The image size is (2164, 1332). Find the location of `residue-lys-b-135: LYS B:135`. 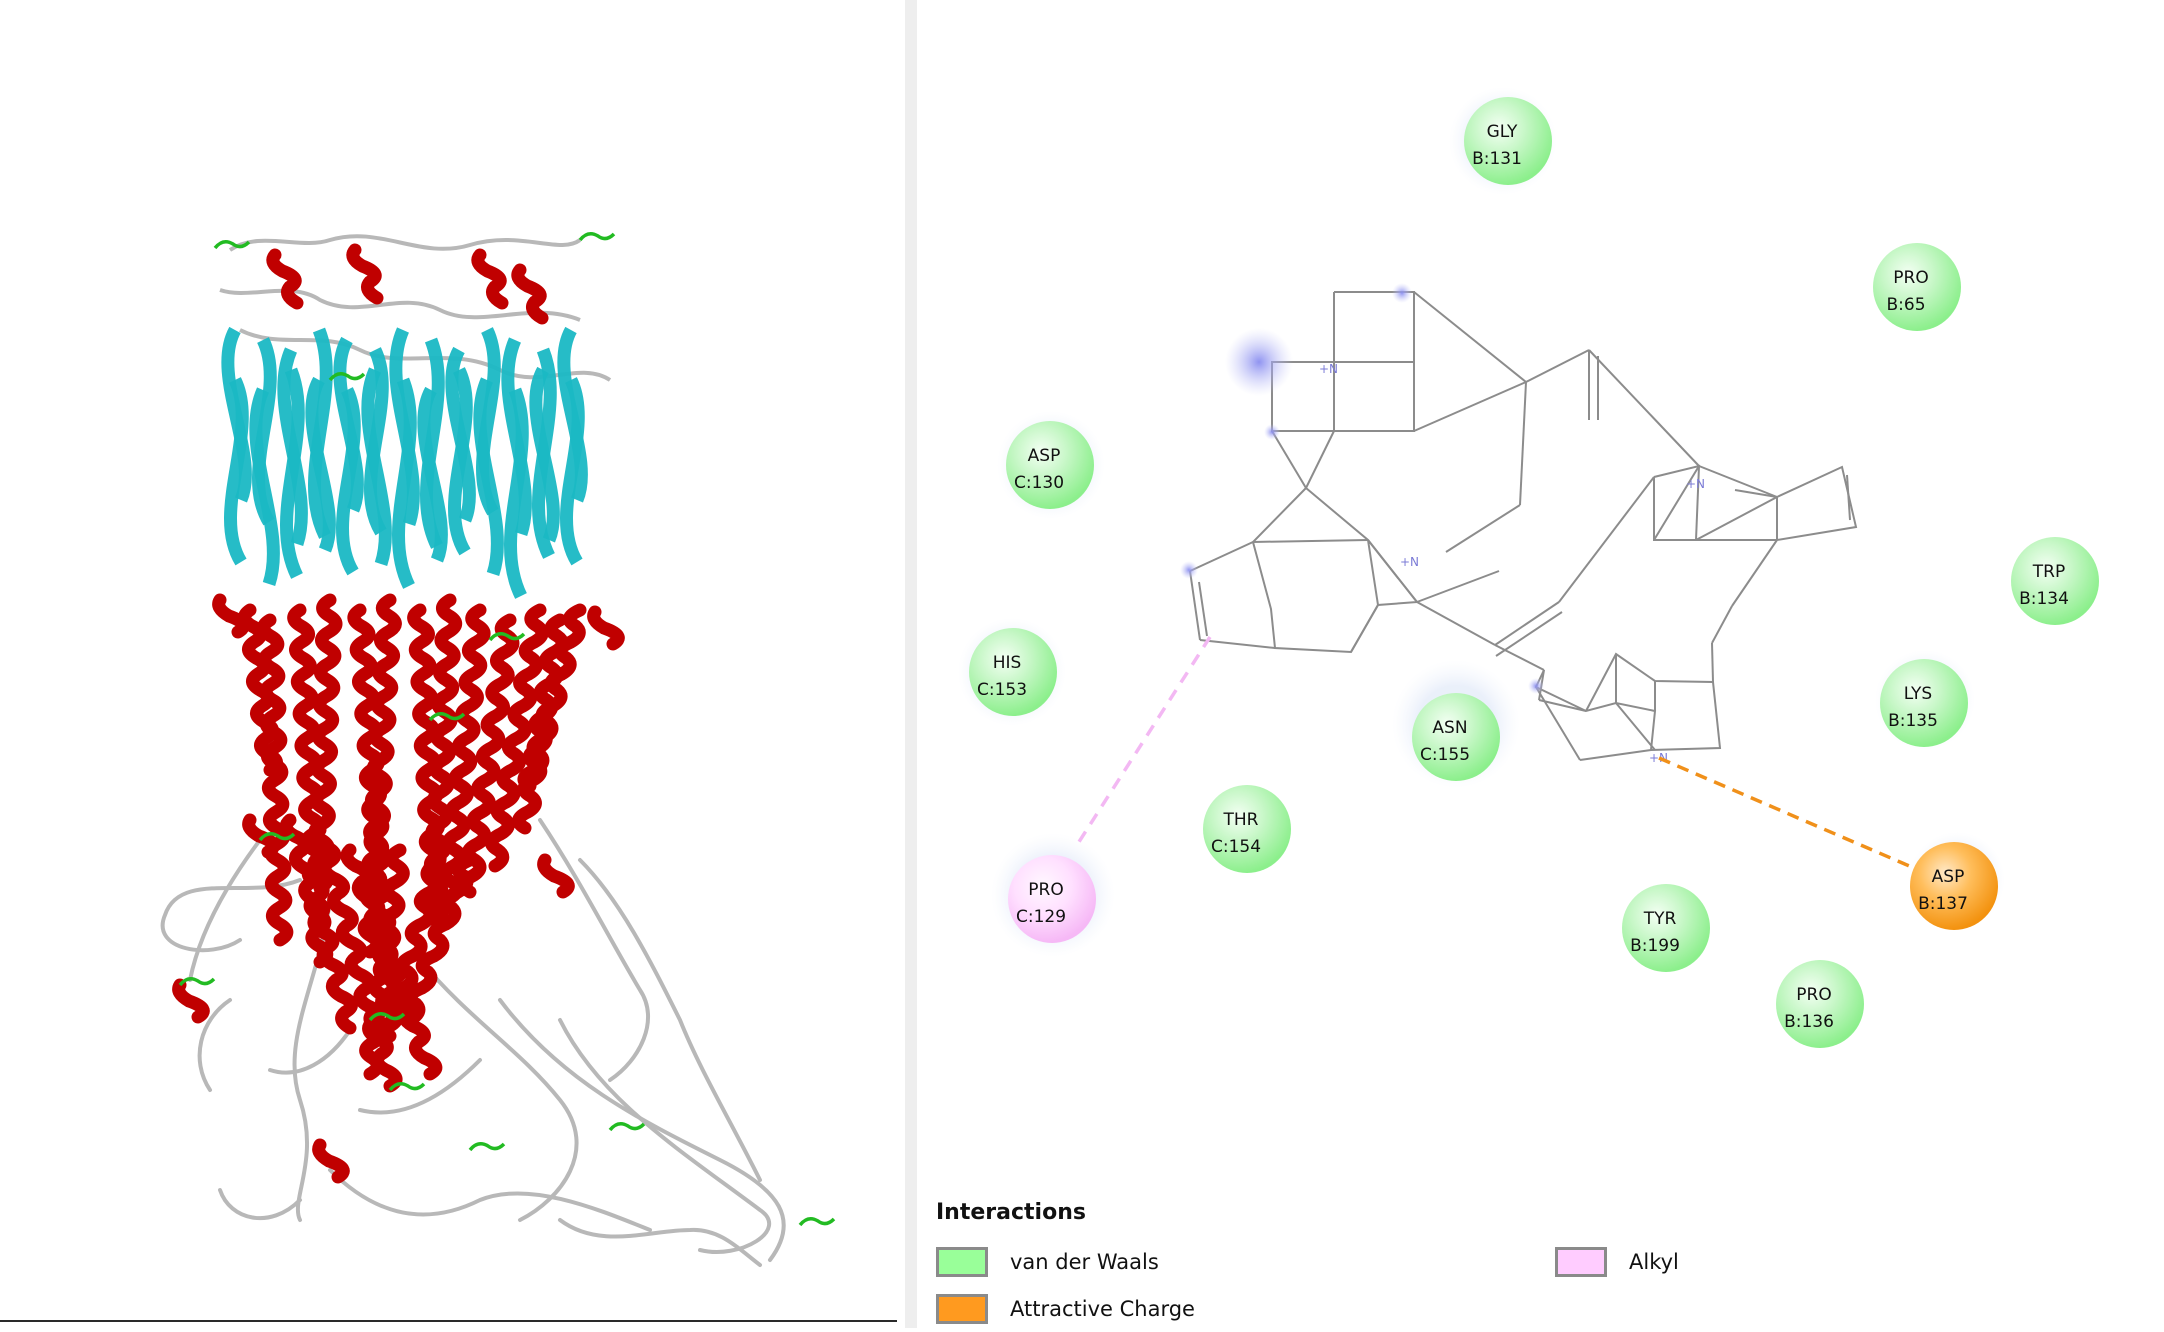

residue-lys-b-135: LYS B:135 is located at coordinates (1924, 703).